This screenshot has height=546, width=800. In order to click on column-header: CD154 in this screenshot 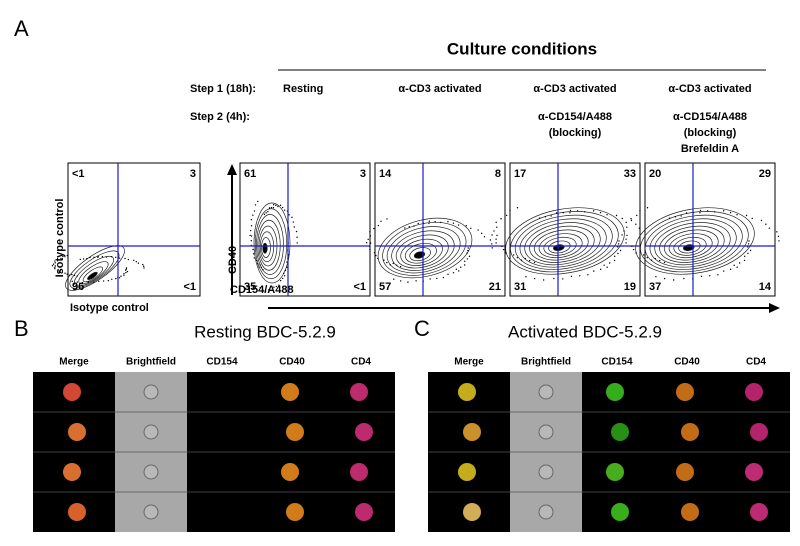, I will do `click(222, 362)`.